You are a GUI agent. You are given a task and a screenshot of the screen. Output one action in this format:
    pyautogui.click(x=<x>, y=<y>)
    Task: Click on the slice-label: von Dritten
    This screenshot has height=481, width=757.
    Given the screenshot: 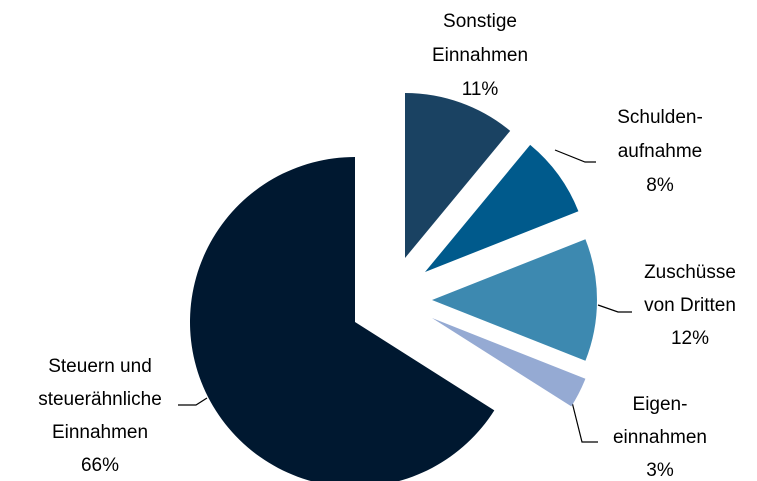 What is the action you would take?
    pyautogui.click(x=690, y=305)
    